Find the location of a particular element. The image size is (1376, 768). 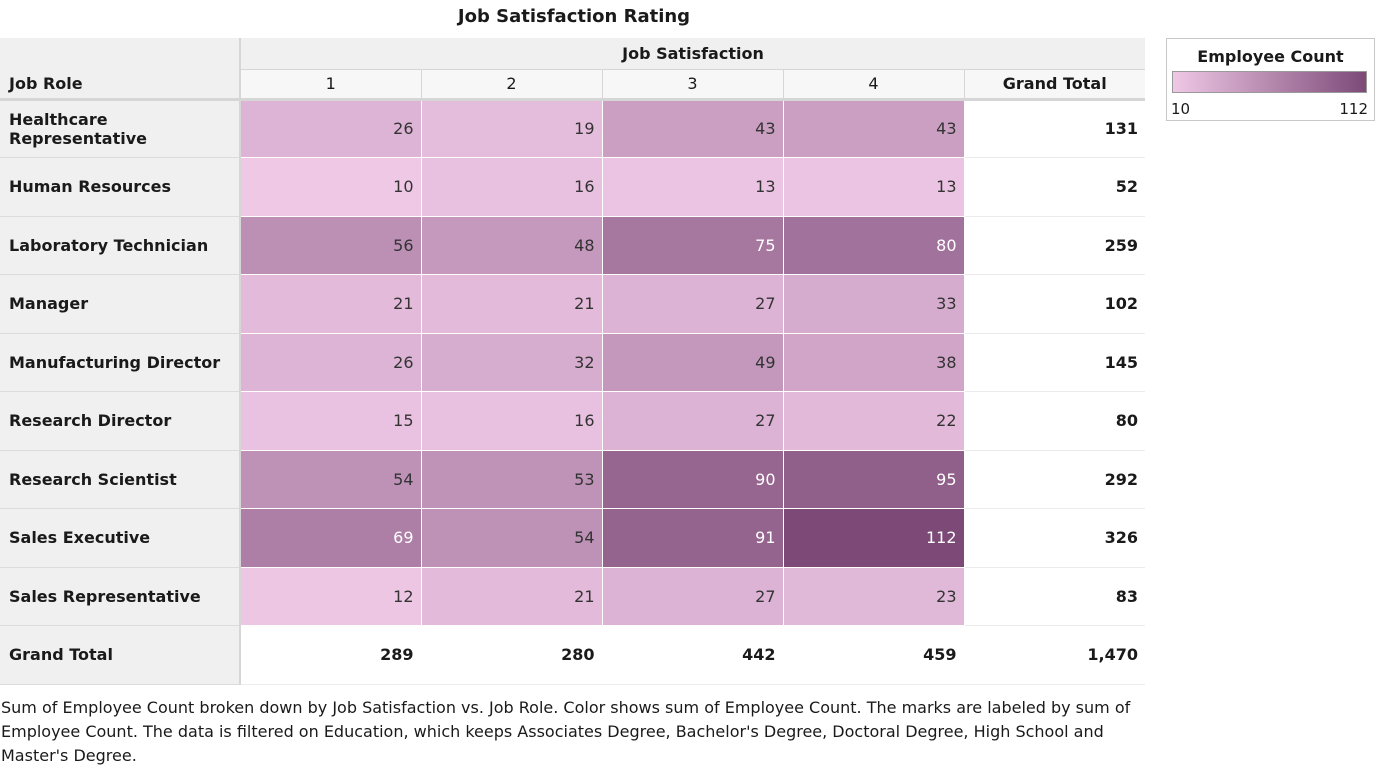

legend-gradient-bar is located at coordinates (1269, 82).